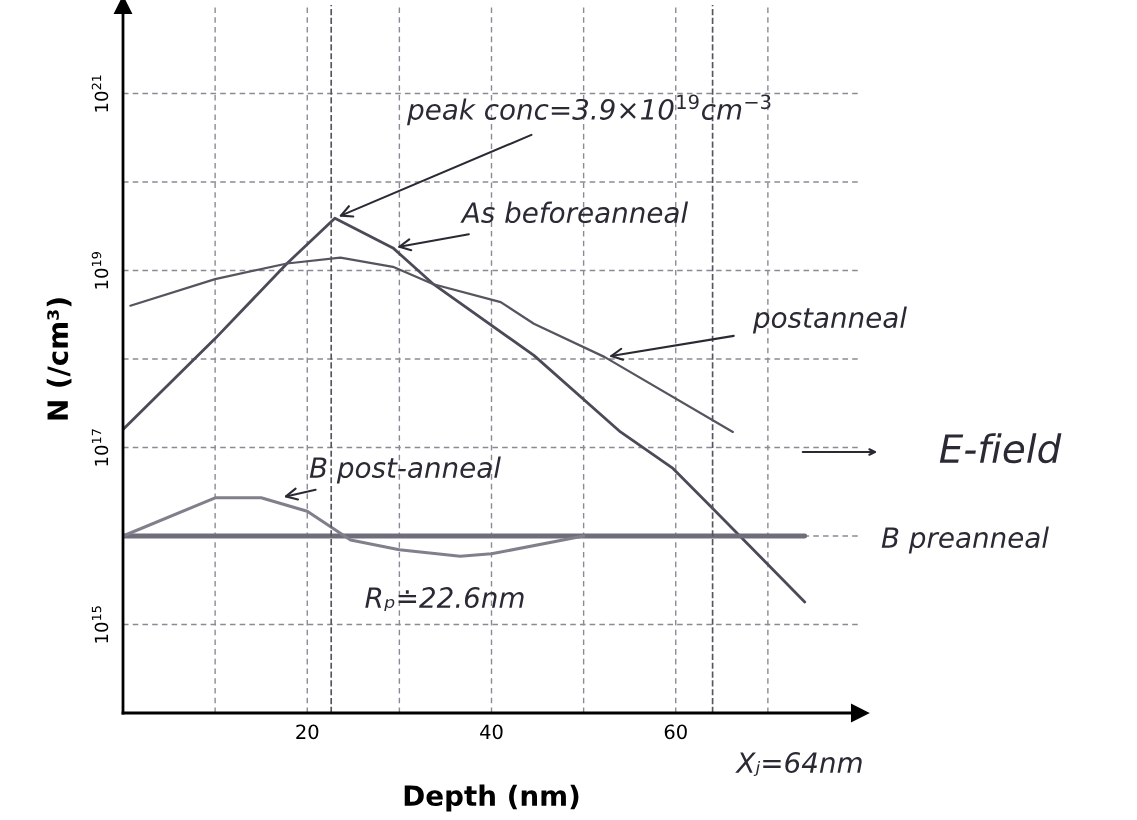 The image size is (1137, 820). I want to click on annotation: peak conc=3.9×10$^{19}$cm$^{−3}$, so click(589, 110).